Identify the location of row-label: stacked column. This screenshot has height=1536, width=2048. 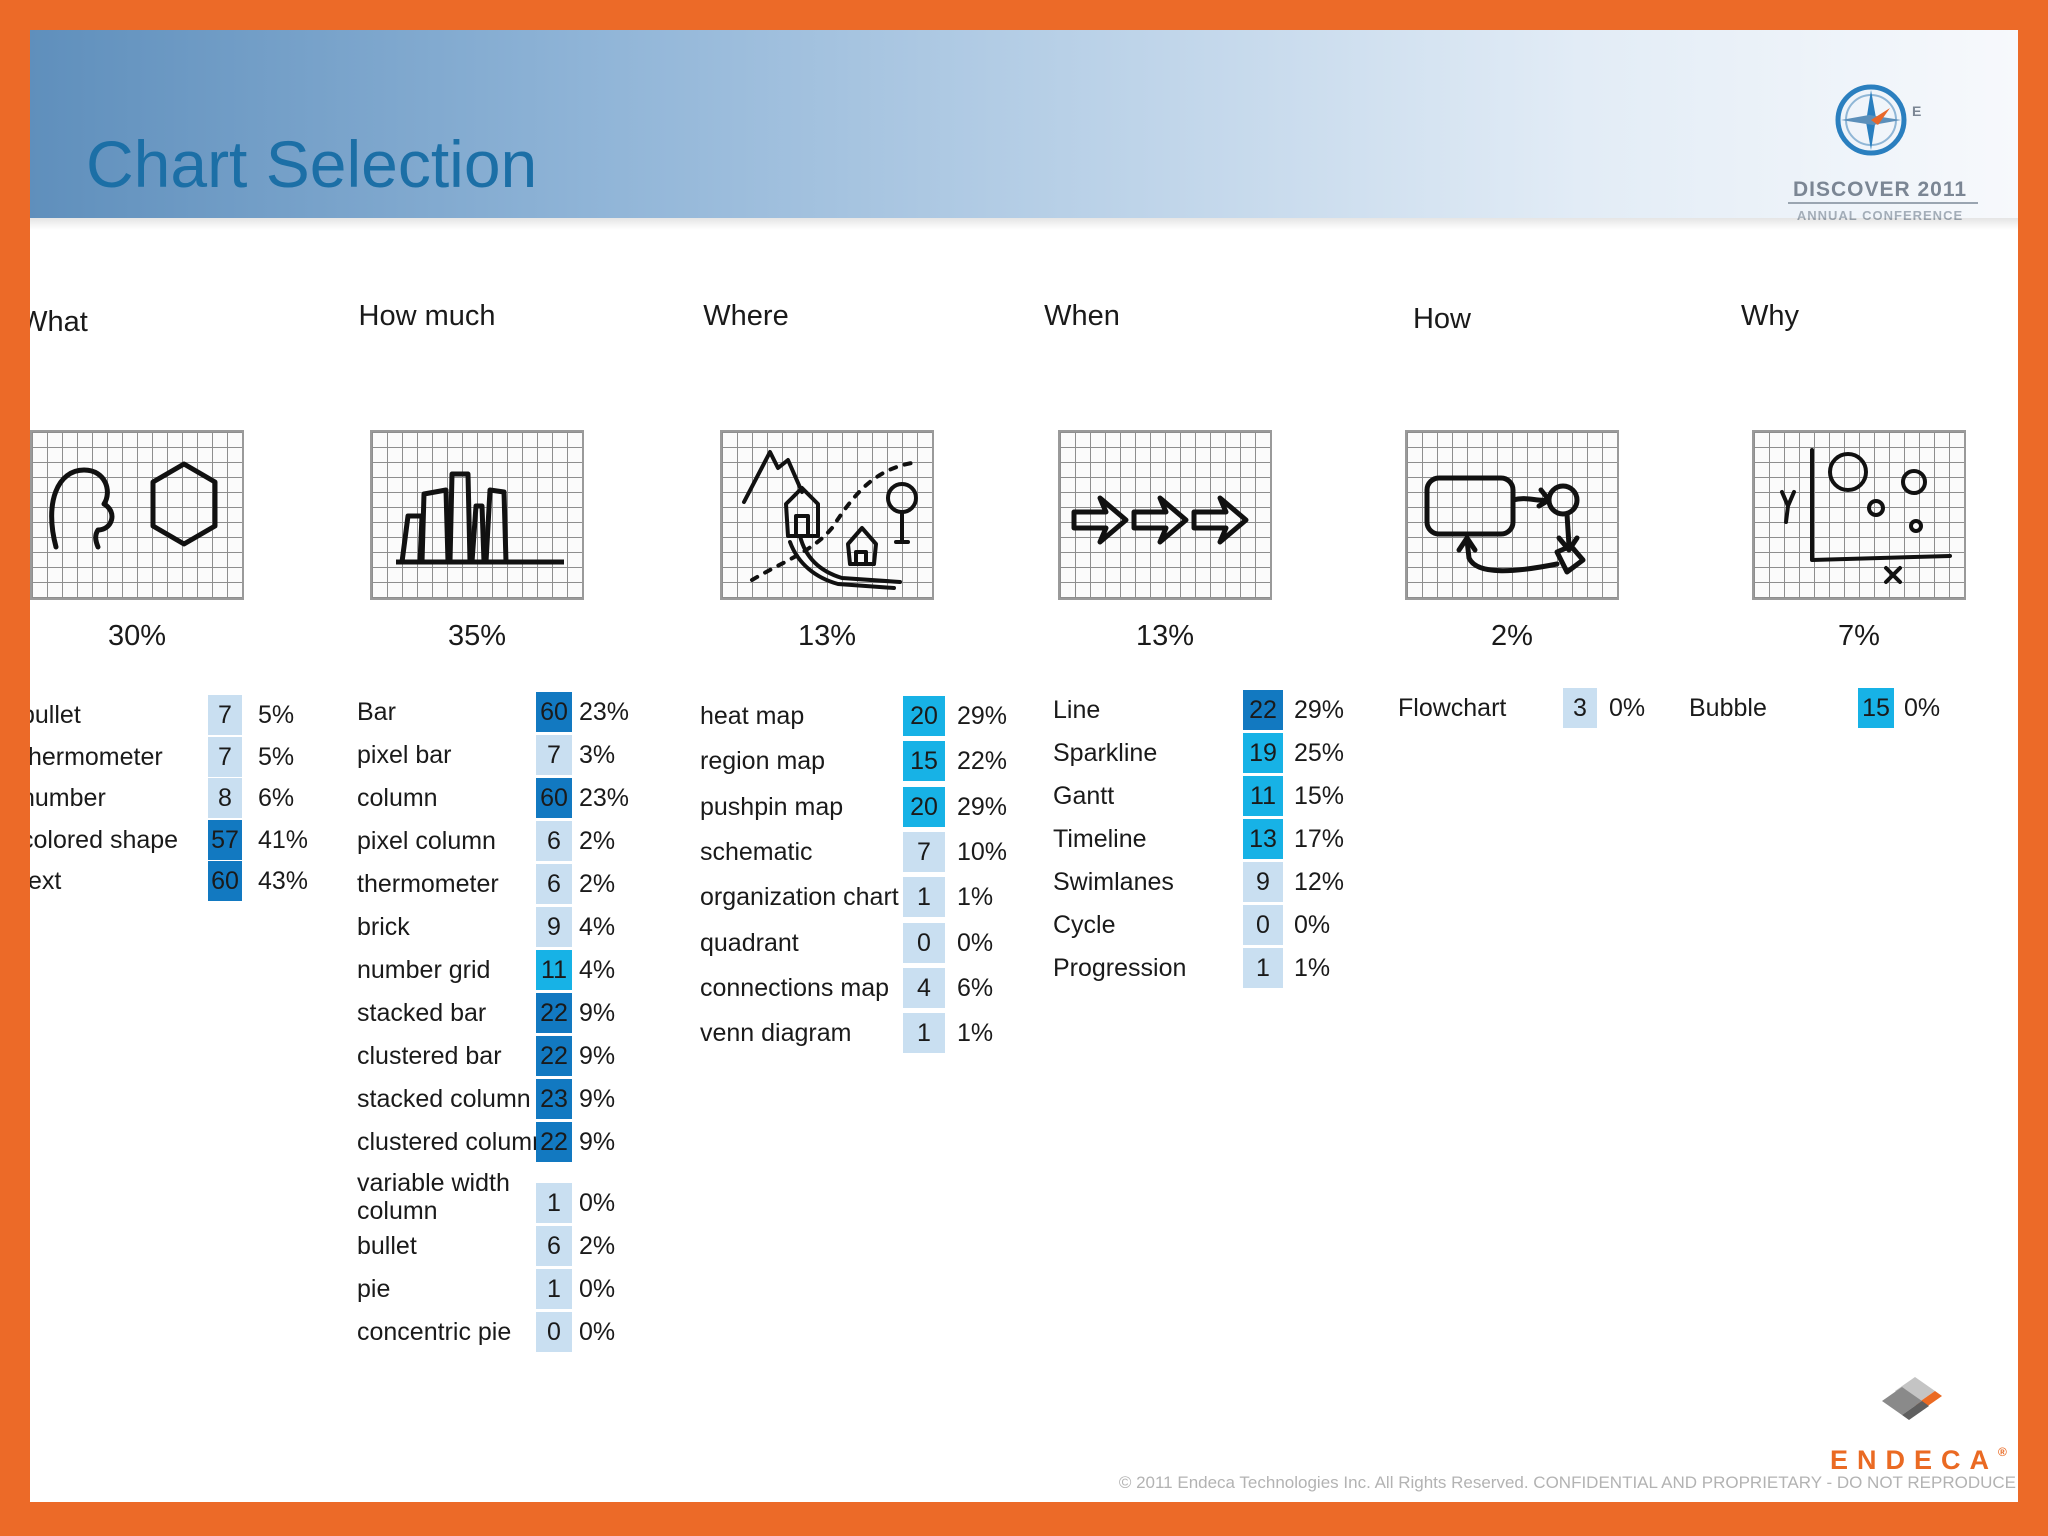
(444, 1099).